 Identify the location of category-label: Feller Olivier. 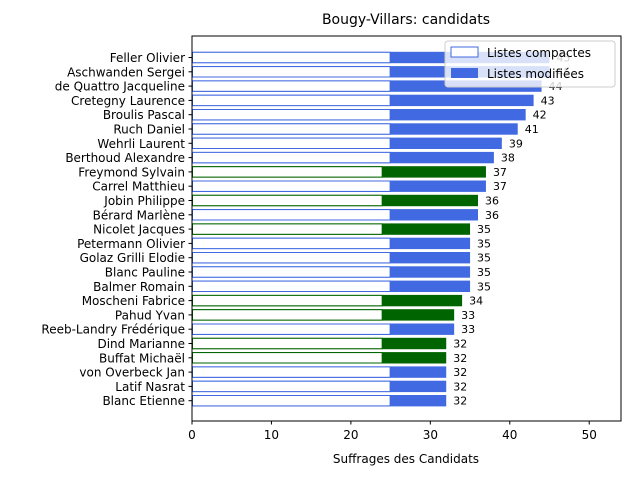
(147, 58).